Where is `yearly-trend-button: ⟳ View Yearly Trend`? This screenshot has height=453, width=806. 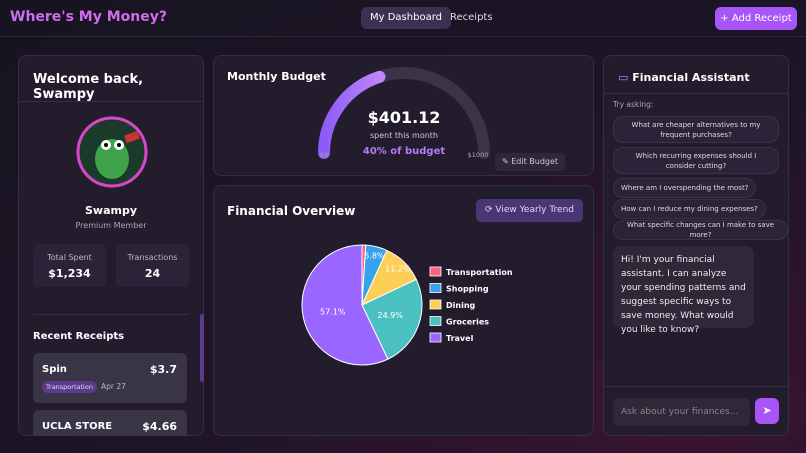 yearly-trend-button: ⟳ View Yearly Trend is located at coordinates (529, 210).